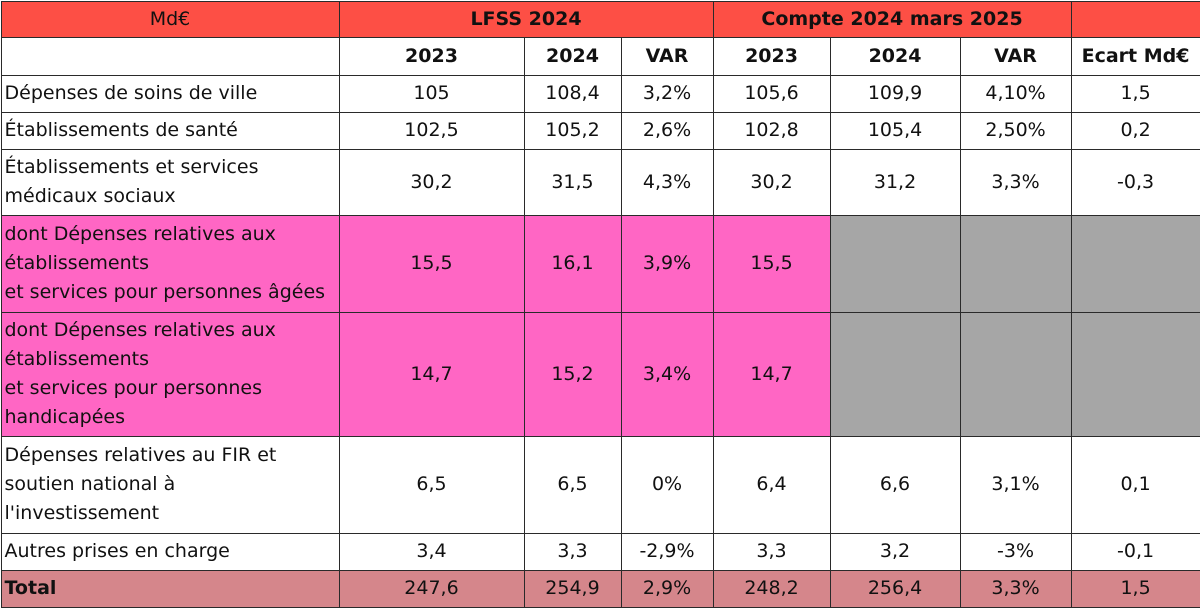  I want to click on lfss-2024-cell: 105,2, so click(572, 130).